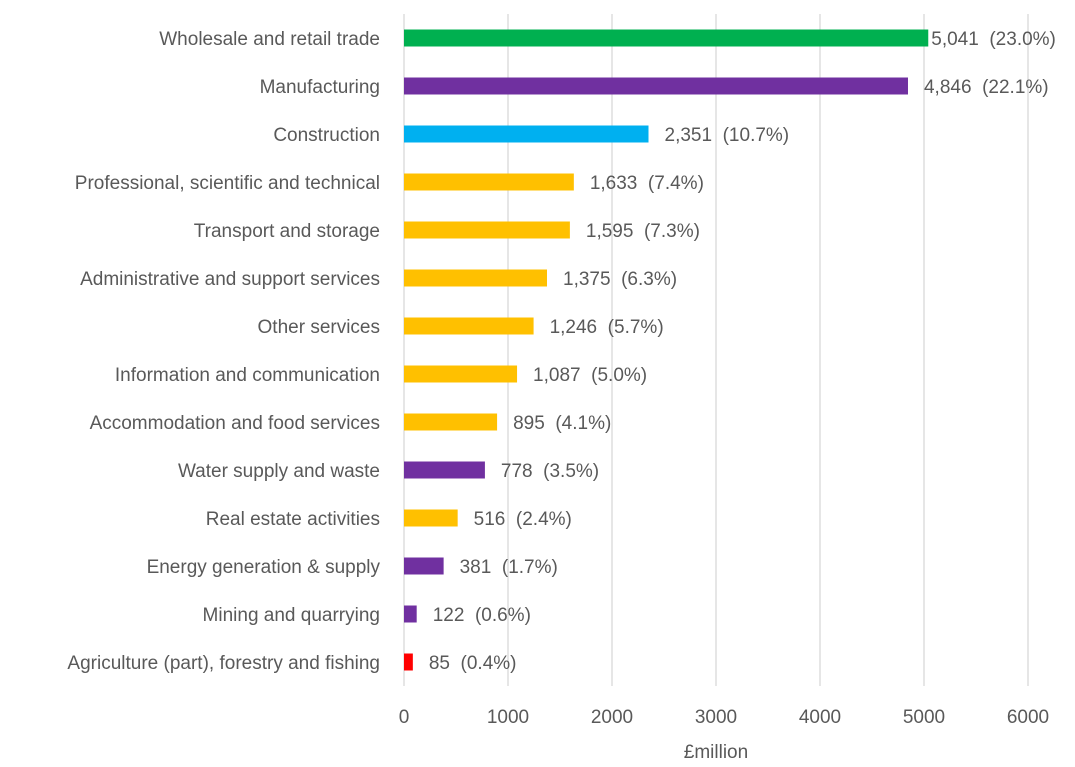  What do you see at coordinates (986, 87) in the screenshot?
I see `data-label: 4,846 (22.1%)` at bounding box center [986, 87].